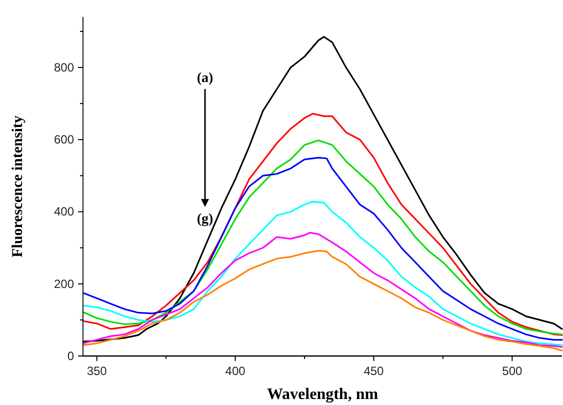 The width and height of the screenshot is (563, 405). I want to click on x-tick-label: 500, so click(512, 371).